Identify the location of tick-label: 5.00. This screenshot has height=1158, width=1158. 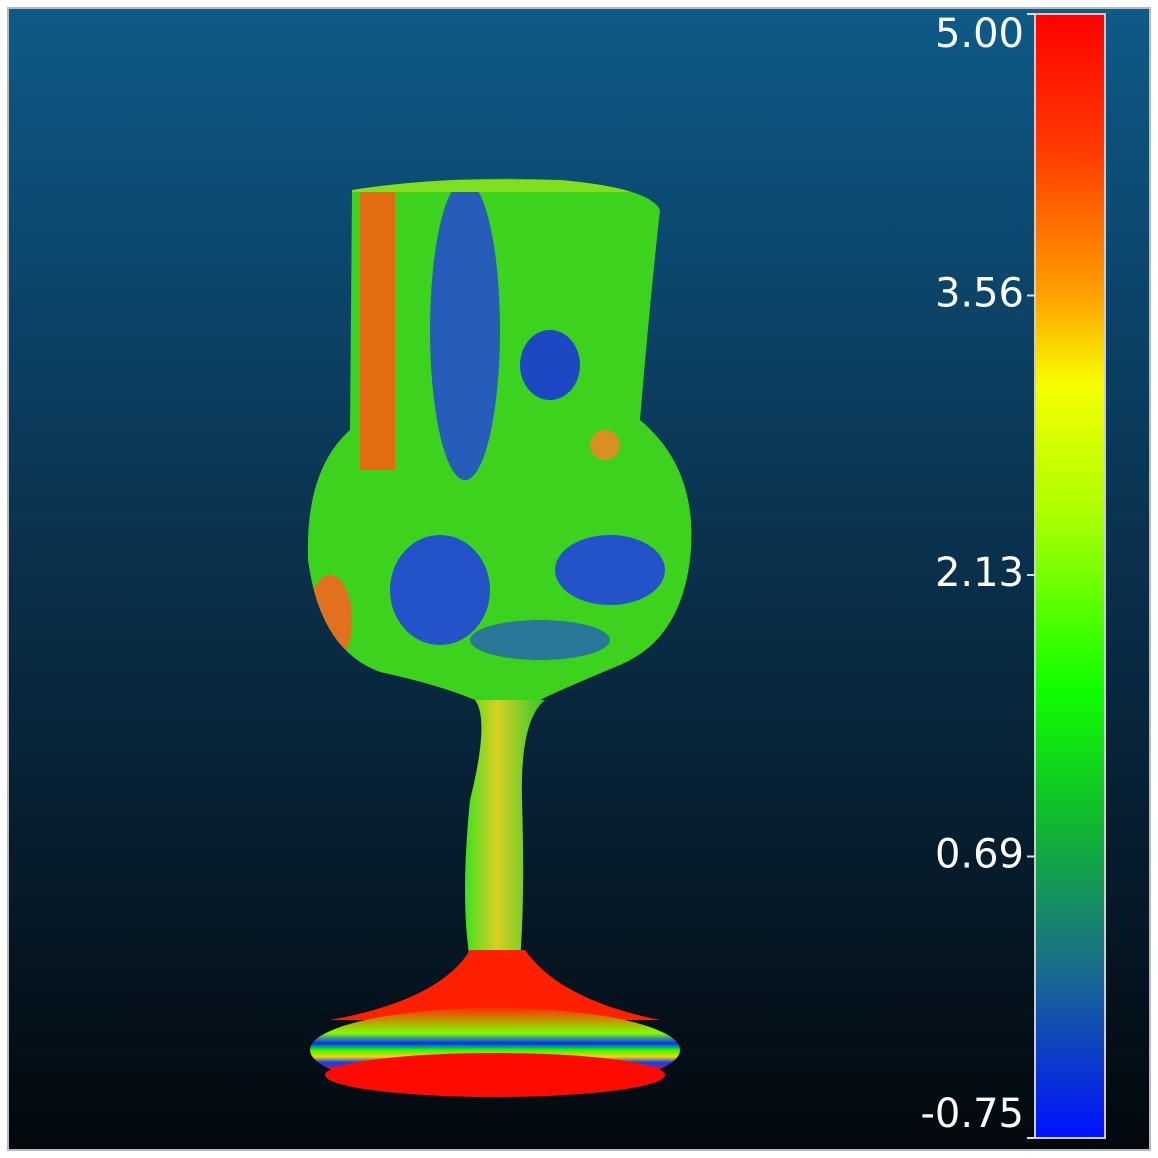
(979, 34).